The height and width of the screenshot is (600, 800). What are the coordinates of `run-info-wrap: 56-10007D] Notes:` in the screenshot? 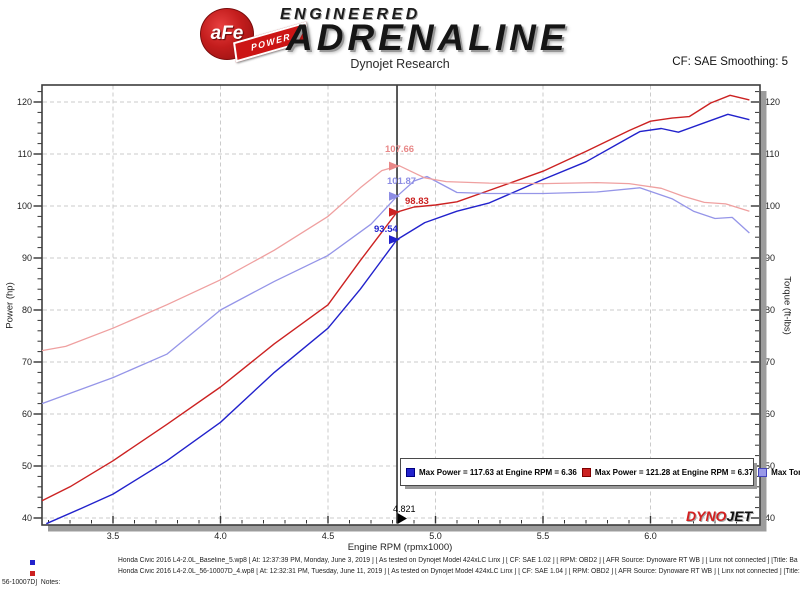 It's located at (31, 582).